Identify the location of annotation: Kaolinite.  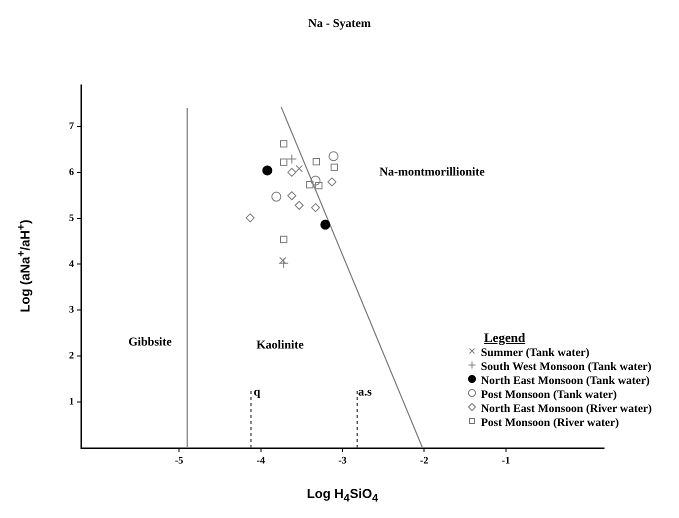
(280, 345).